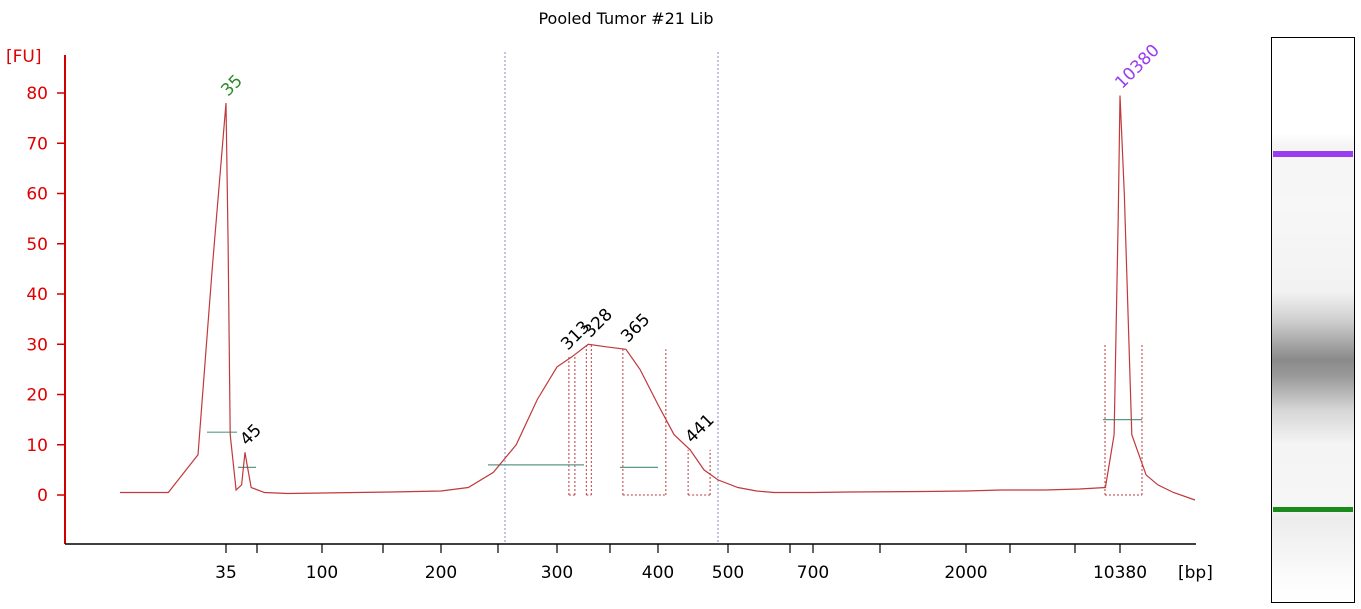 The width and height of the screenshot is (1361, 609). What do you see at coordinates (1313, 320) in the screenshot?
I see `gel-lane` at bounding box center [1313, 320].